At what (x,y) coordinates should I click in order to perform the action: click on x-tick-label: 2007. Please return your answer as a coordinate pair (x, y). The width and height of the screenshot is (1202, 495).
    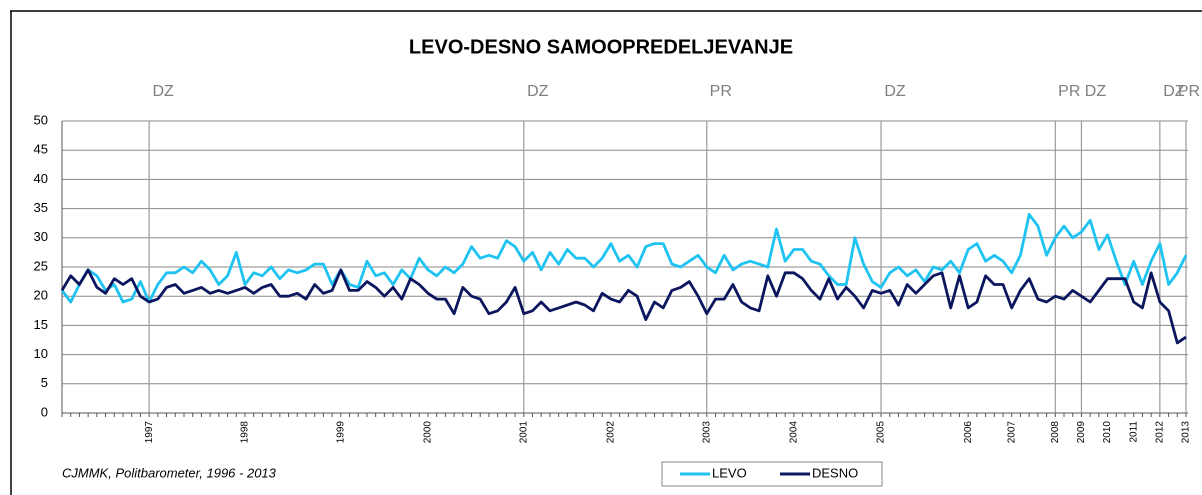
    Looking at the image, I should click on (1011, 432).